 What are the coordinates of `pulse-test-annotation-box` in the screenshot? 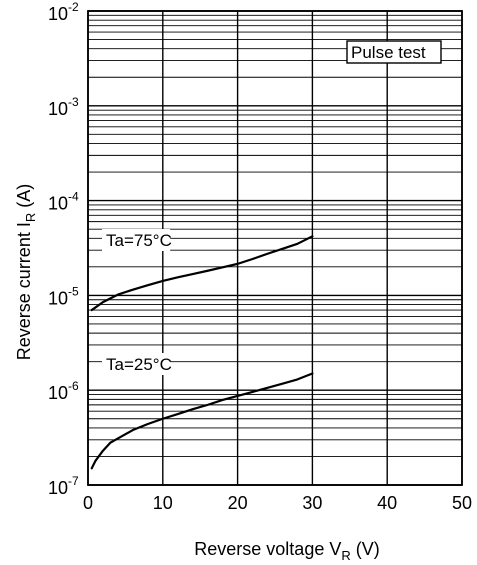 It's located at (394, 52).